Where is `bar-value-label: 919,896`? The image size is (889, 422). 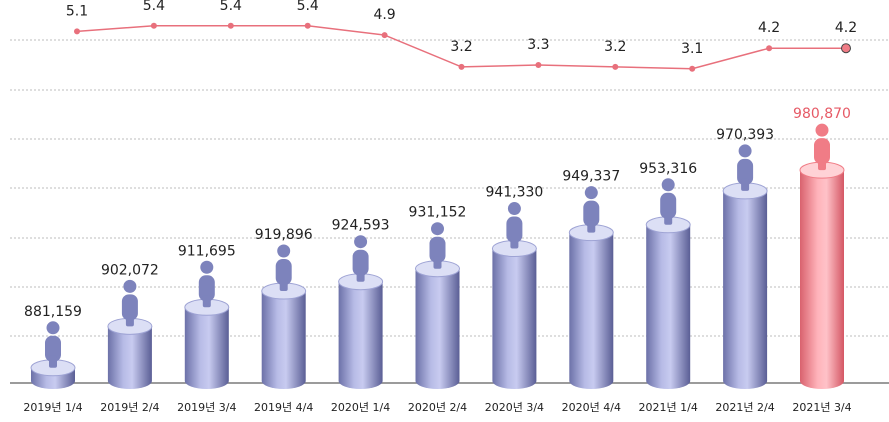 bar-value-label: 919,896 is located at coordinates (284, 235).